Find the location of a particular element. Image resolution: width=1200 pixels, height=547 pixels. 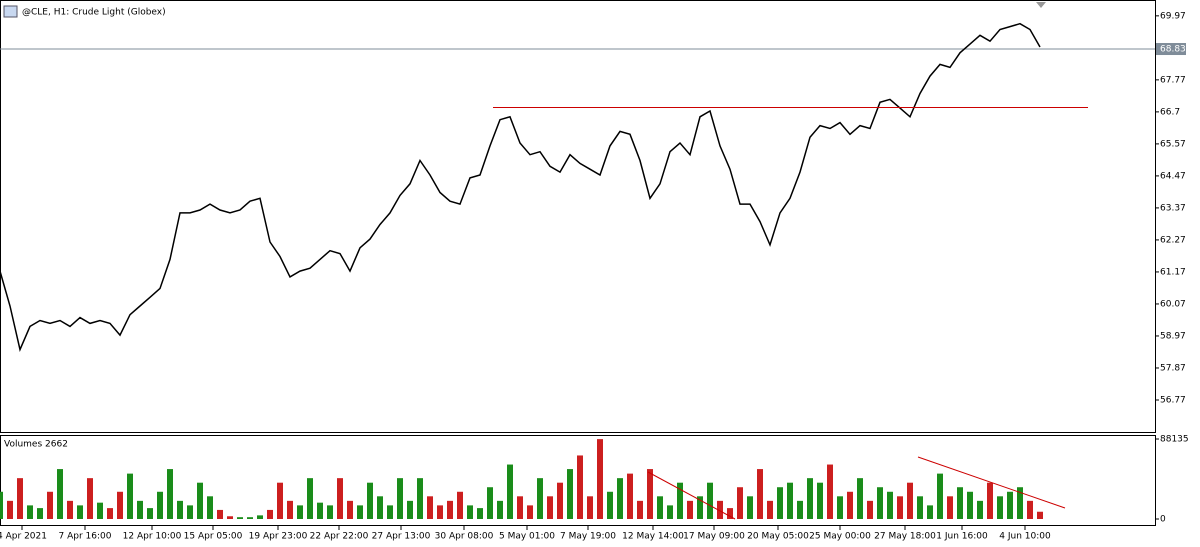

chart-icon is located at coordinates (10, 11).